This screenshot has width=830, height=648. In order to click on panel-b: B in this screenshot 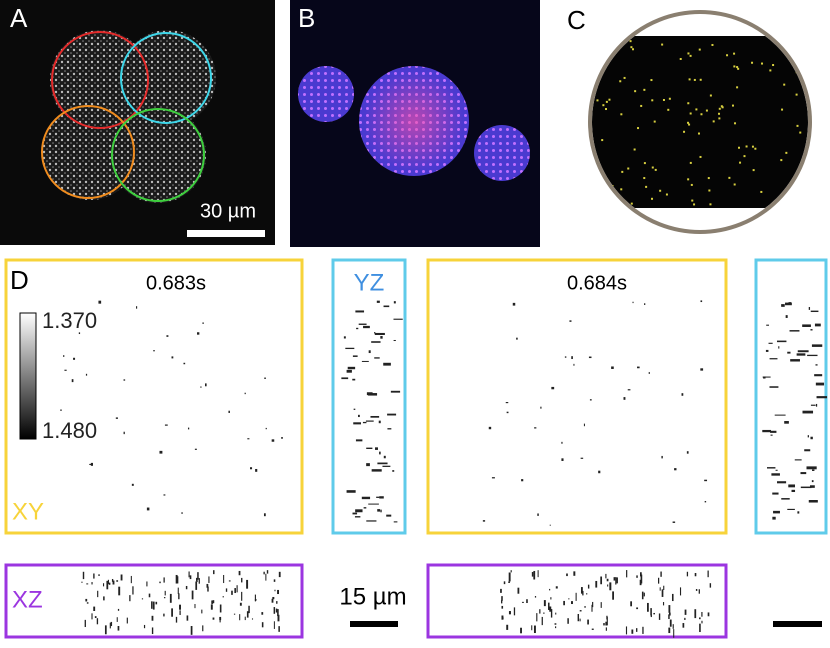, I will do `click(415, 123)`.